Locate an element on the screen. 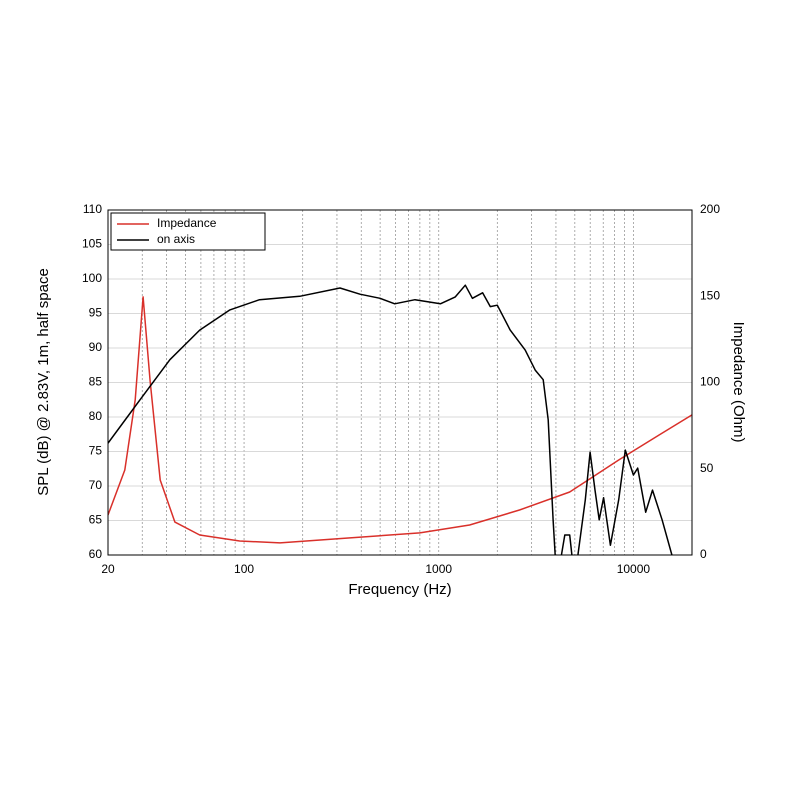 The height and width of the screenshot is (805, 800). legend-box is located at coordinates (188, 231).